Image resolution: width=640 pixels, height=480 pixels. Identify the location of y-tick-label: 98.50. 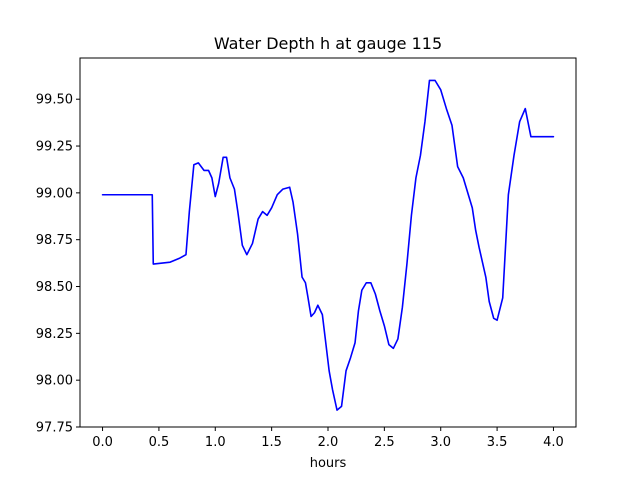
(54, 287).